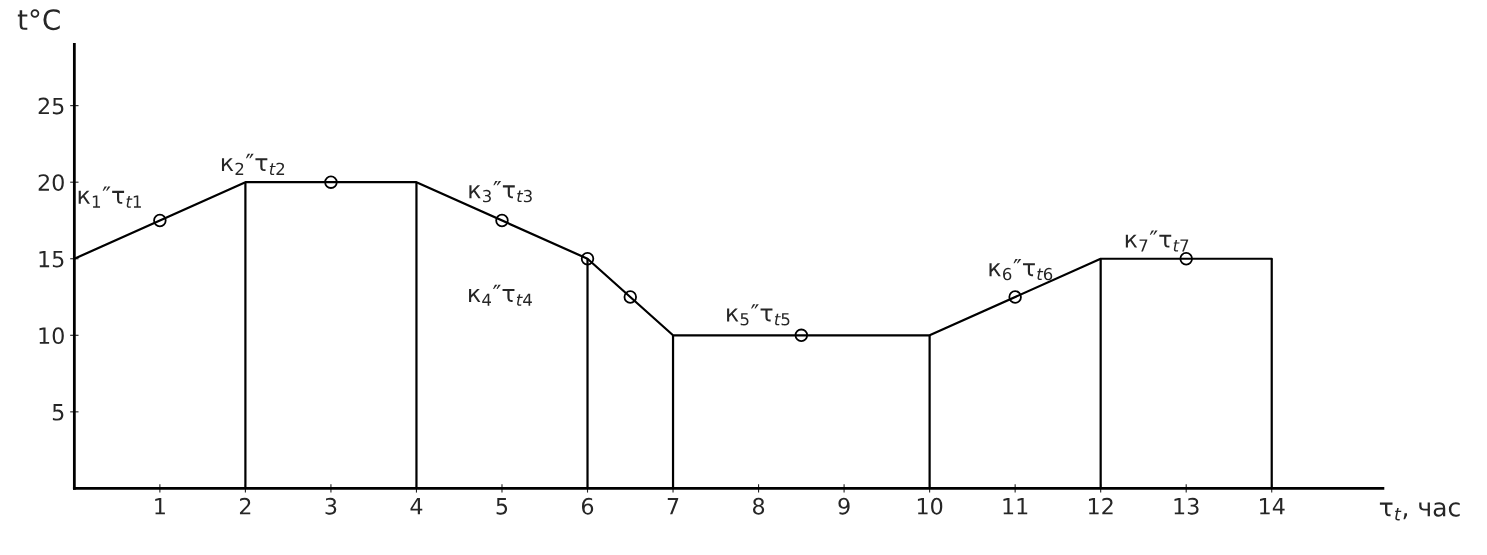  I want to click on x-tick-label: 3, so click(331, 506).